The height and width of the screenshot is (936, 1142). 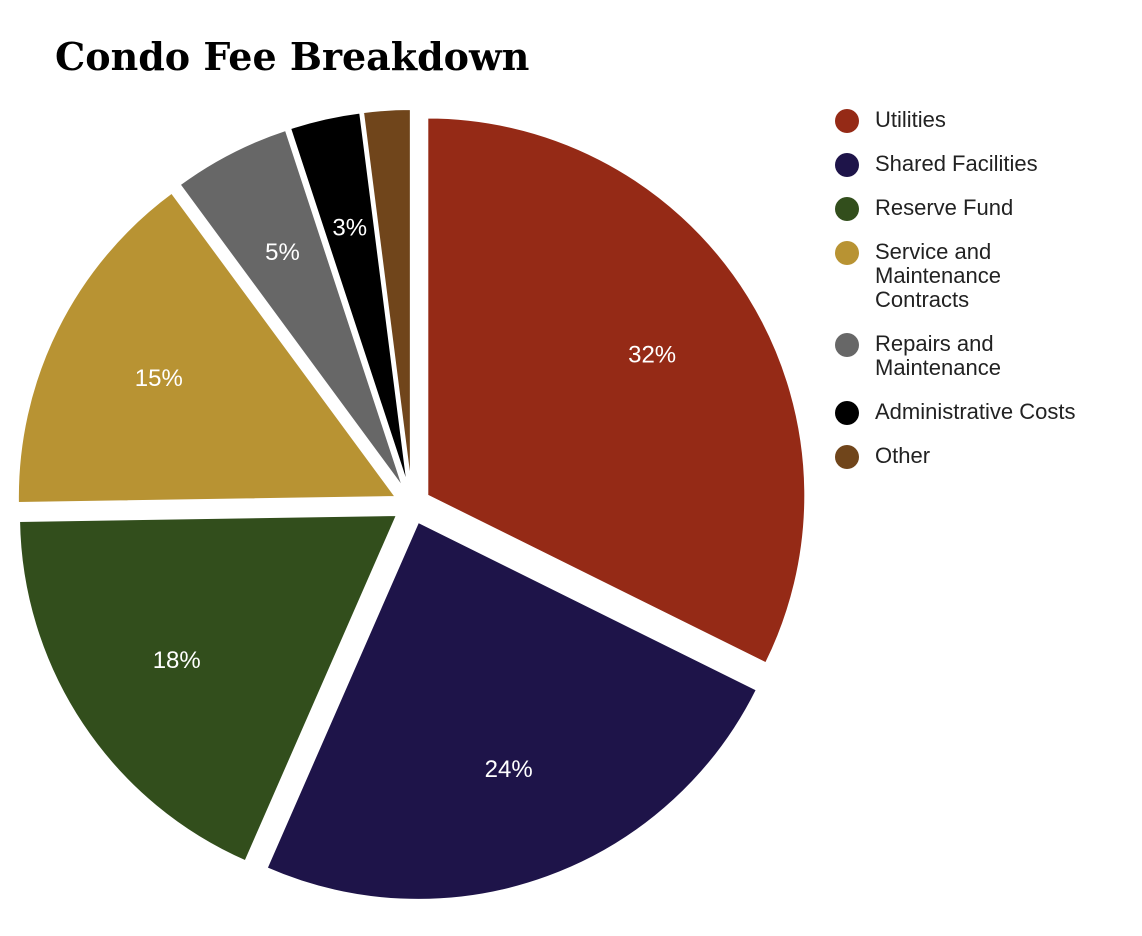 What do you see at coordinates (177, 660) in the screenshot?
I see `slice-label-reserve-fund: 18%` at bounding box center [177, 660].